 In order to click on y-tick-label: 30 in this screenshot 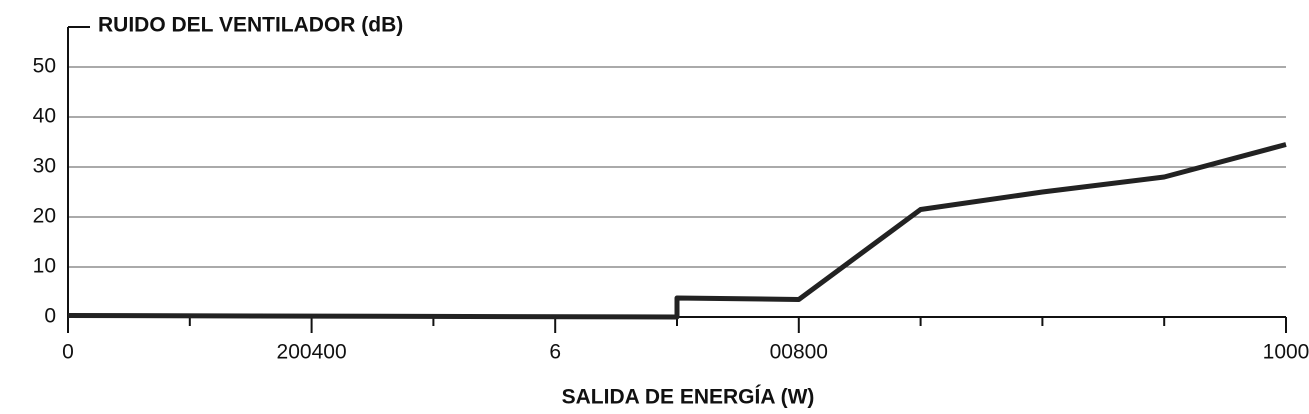, I will do `click(44, 166)`.